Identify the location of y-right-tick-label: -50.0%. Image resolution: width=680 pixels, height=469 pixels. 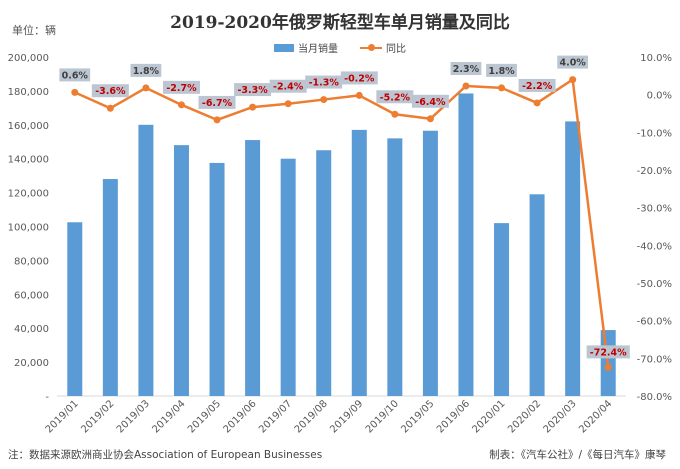
(654, 284).